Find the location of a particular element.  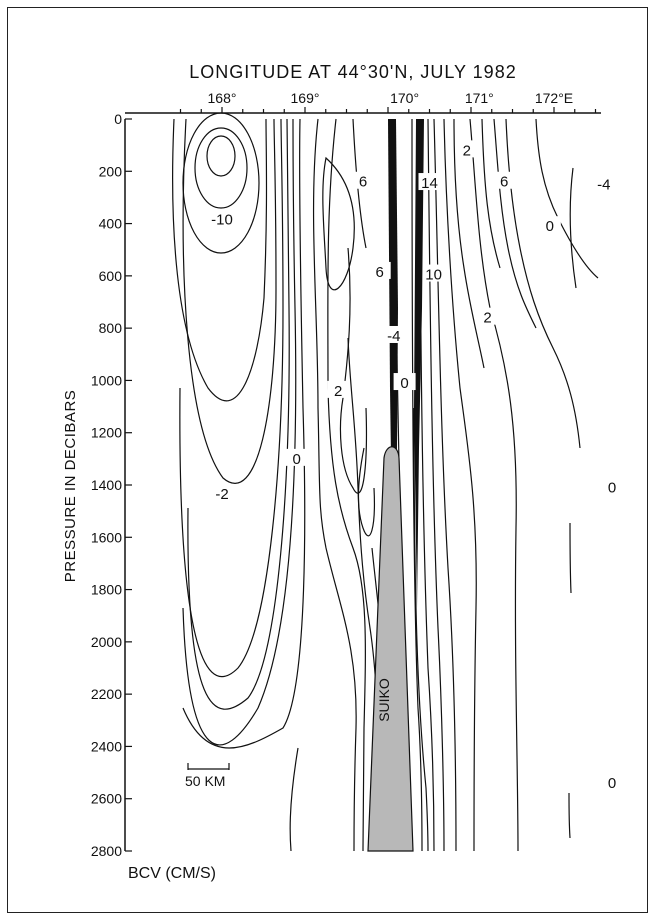

y-tick-label: 2000 is located at coordinates (106, 642).